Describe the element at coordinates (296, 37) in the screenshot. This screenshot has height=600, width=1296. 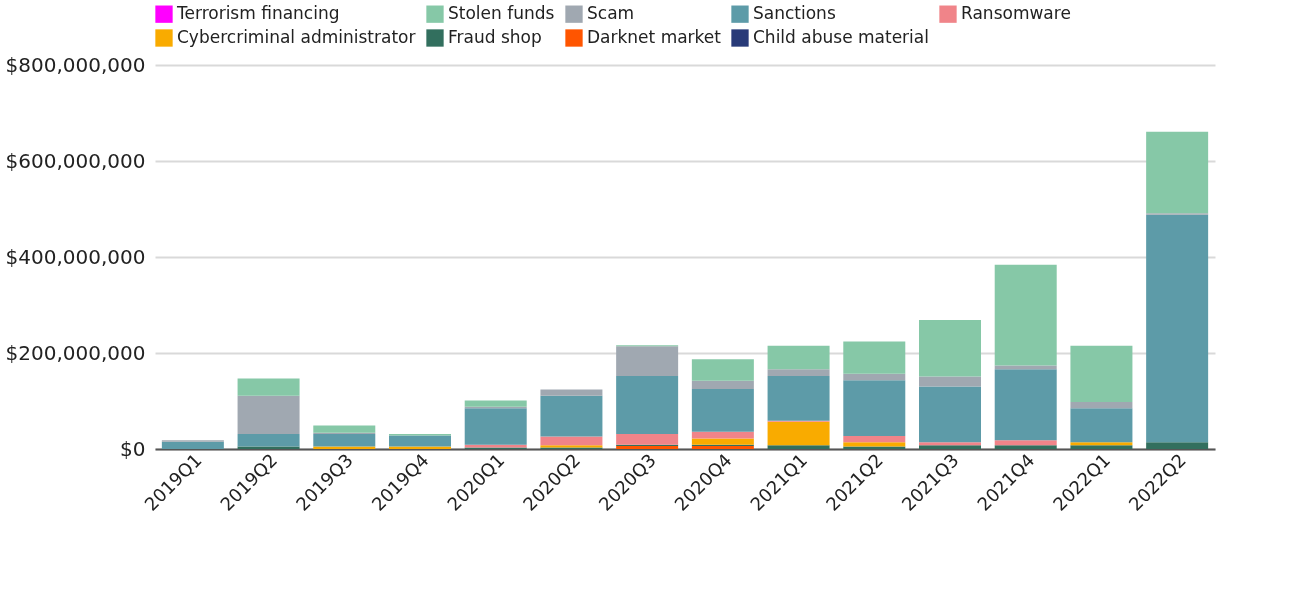
I see `legend-label: Cybercriminal administrator` at that location.